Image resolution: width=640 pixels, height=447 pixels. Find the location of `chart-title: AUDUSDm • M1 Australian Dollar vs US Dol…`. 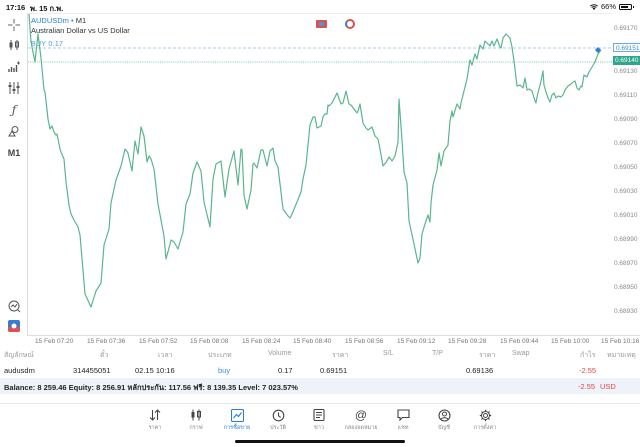

chart-title: AUDUSDm • M1 Australian Dollar vs US Dol… is located at coordinates (80, 25).